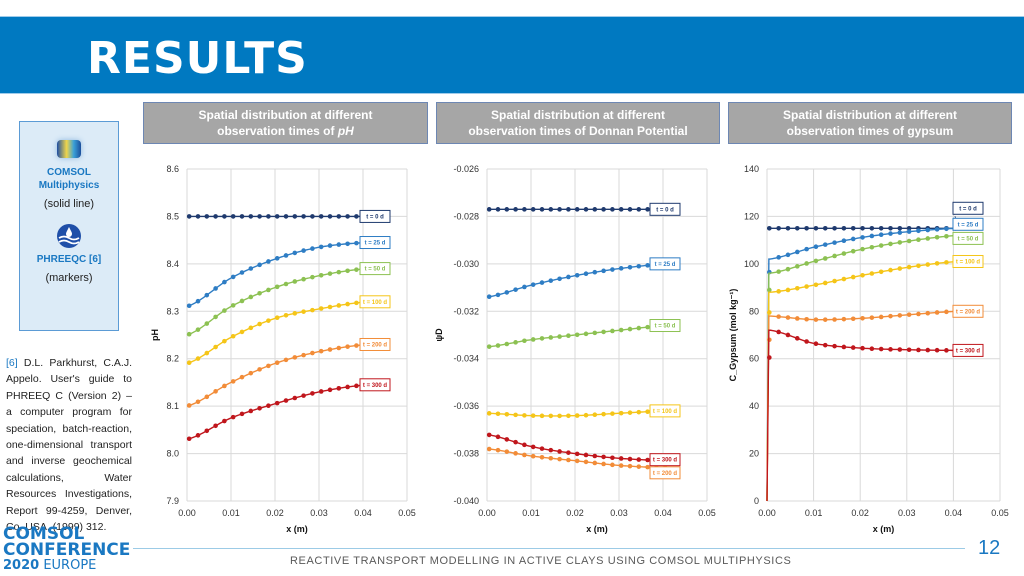 This screenshot has width=1024, height=576. I want to click on y-axis-label: C_Gypsum (mol kg⁻¹), so click(733, 335).